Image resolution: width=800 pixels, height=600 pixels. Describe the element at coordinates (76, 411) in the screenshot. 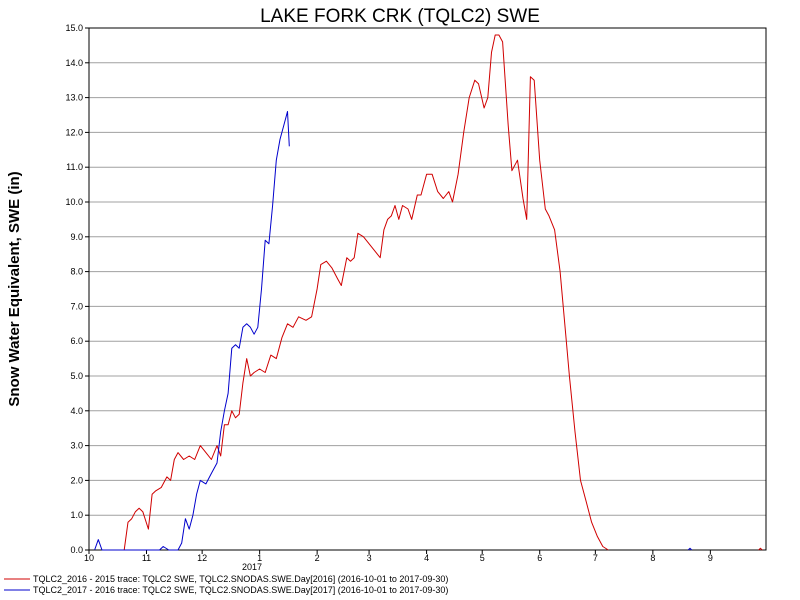

I see `y-tick-label: 4.0` at that location.